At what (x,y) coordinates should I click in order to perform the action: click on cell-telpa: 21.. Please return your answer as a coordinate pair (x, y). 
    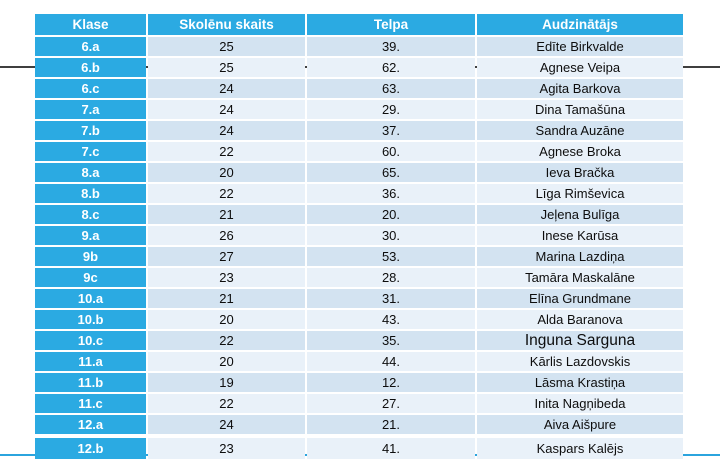
    Looking at the image, I should click on (391, 424).